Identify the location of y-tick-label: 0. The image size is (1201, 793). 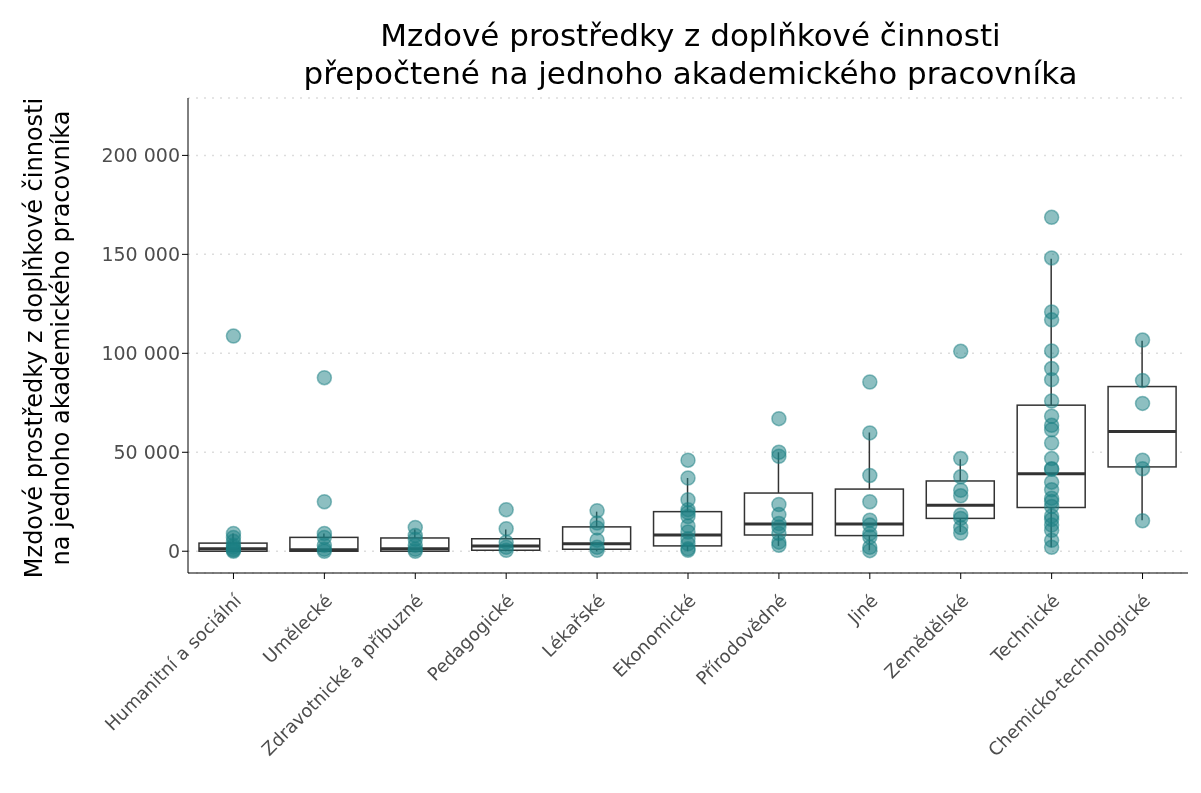
(173, 550).